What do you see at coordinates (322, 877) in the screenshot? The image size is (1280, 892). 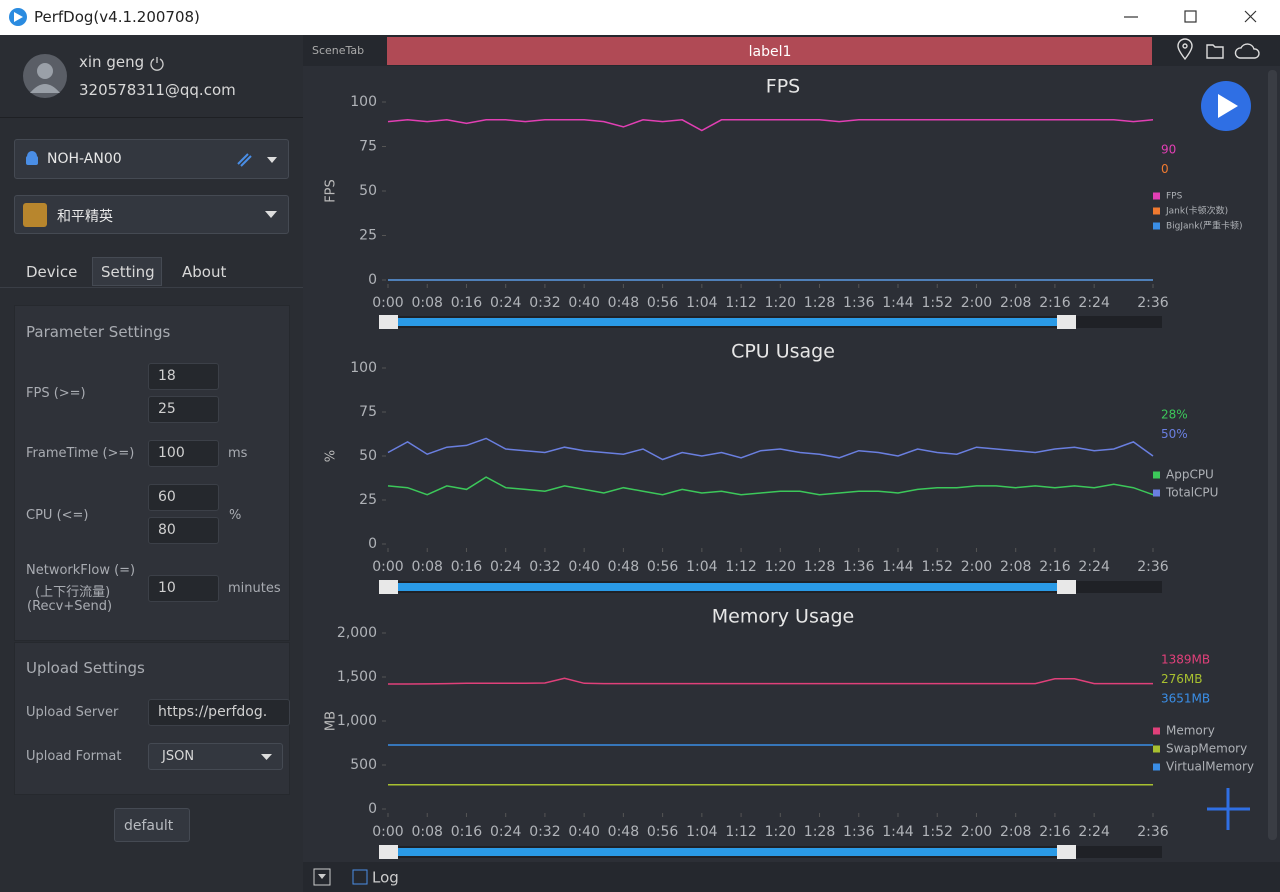 I see `expand-button` at bounding box center [322, 877].